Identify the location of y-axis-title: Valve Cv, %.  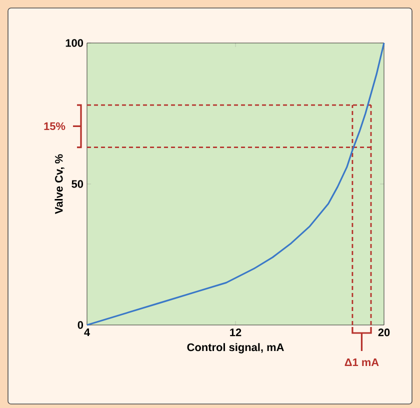
(59, 184).